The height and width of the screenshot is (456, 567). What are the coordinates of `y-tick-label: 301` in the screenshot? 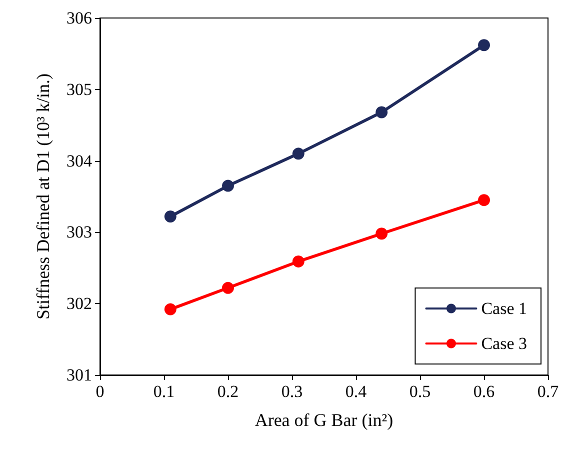 It's located at (79, 375).